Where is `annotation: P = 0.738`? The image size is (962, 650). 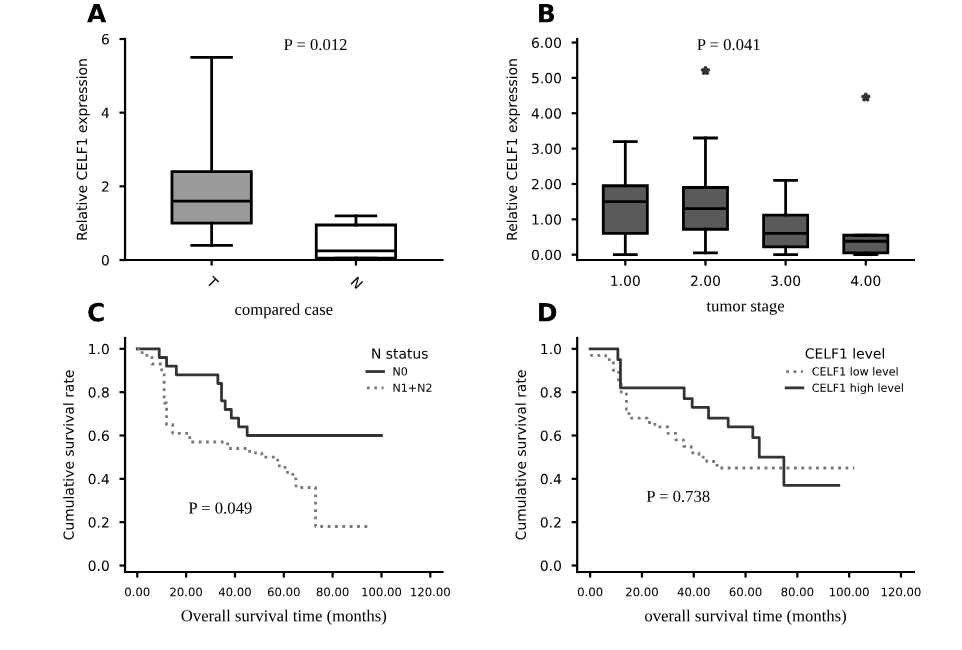 annotation: P = 0.738 is located at coordinates (678, 496).